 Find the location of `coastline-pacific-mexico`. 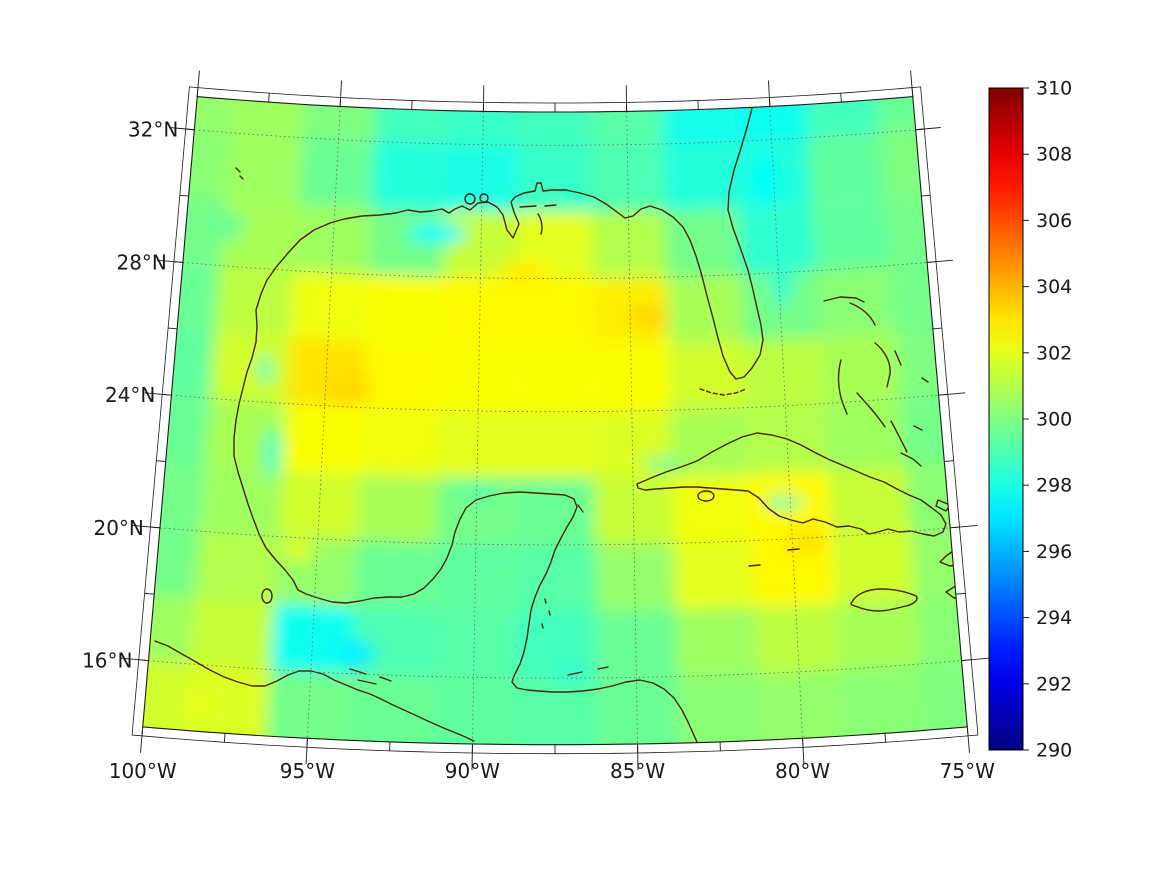

coastline-pacific-mexico is located at coordinates (314, 691).